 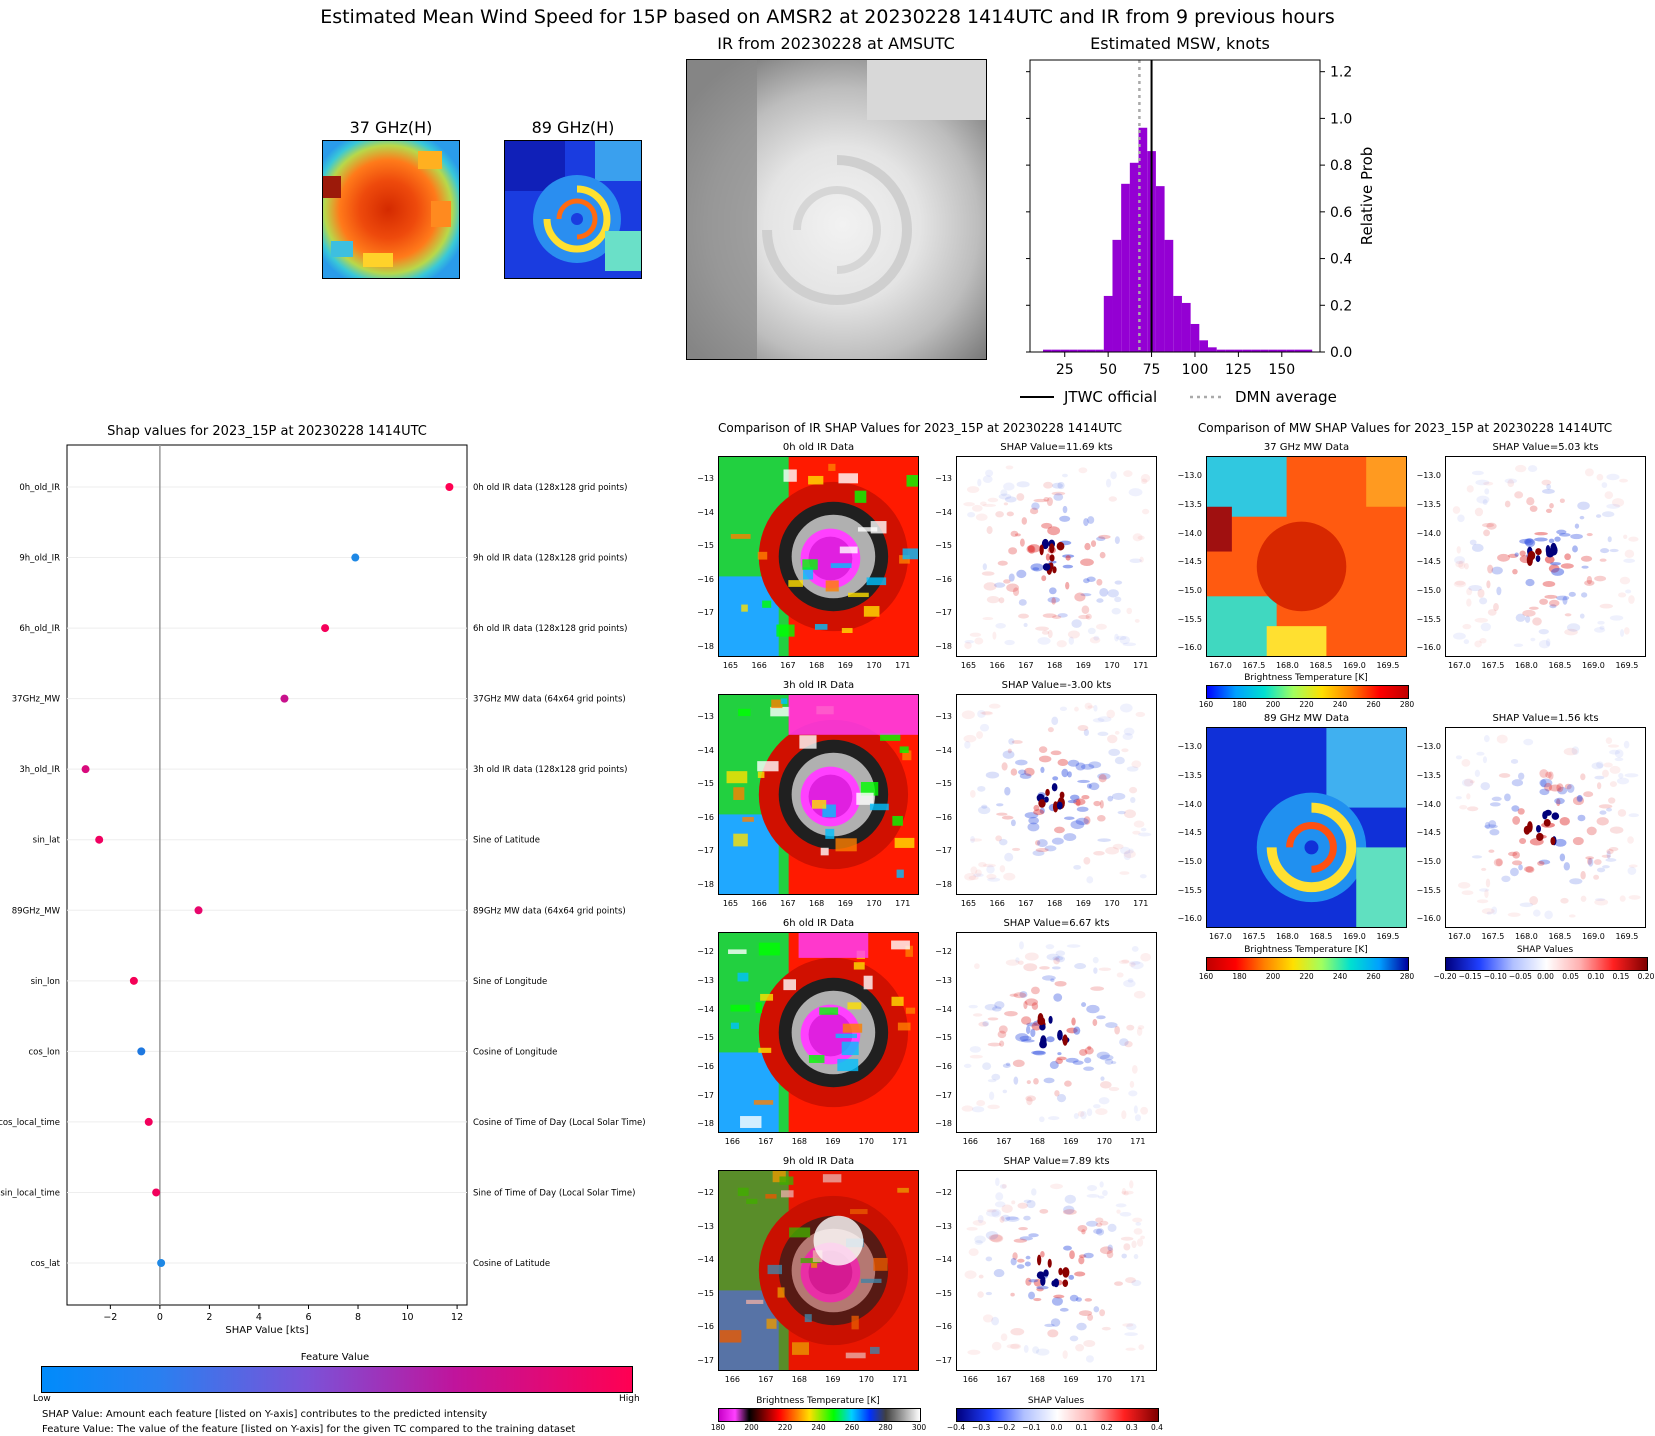 I want to click on msw-ytick-label: 0.4, so click(x=1341, y=260).